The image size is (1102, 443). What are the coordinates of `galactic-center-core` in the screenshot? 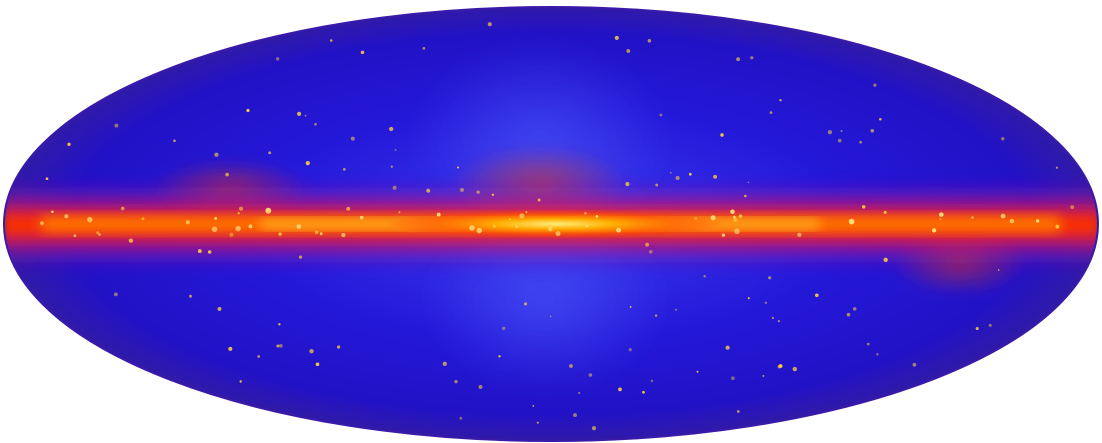 It's located at (555, 224).